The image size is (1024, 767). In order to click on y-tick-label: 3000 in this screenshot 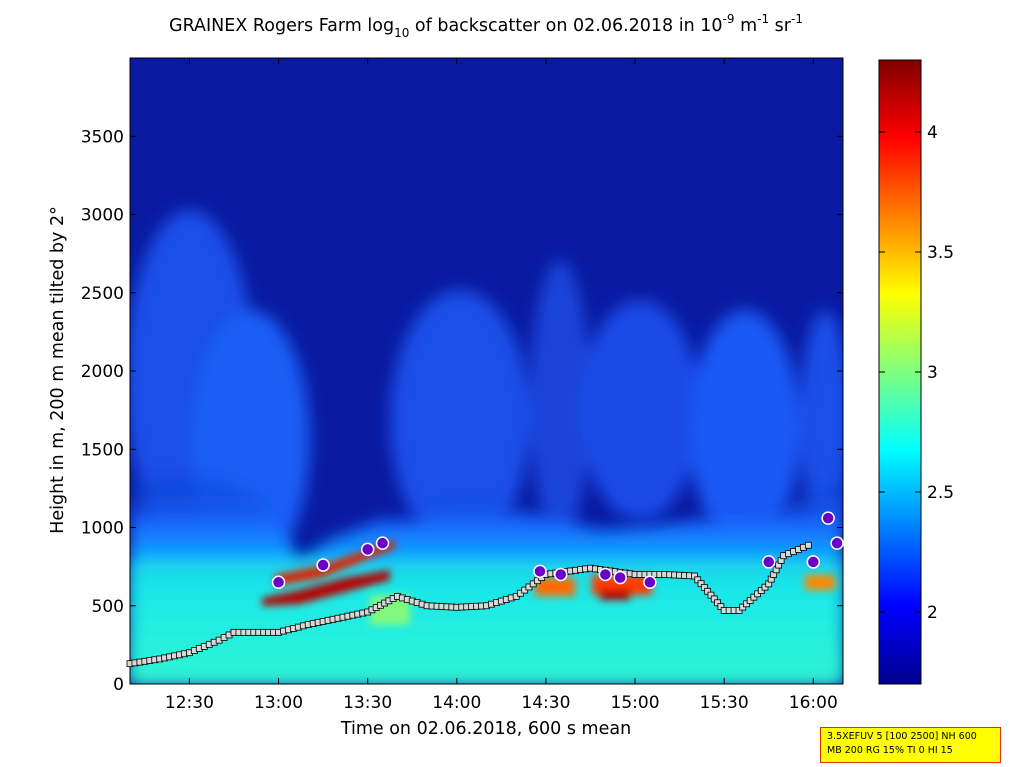, I will do `click(102, 216)`.